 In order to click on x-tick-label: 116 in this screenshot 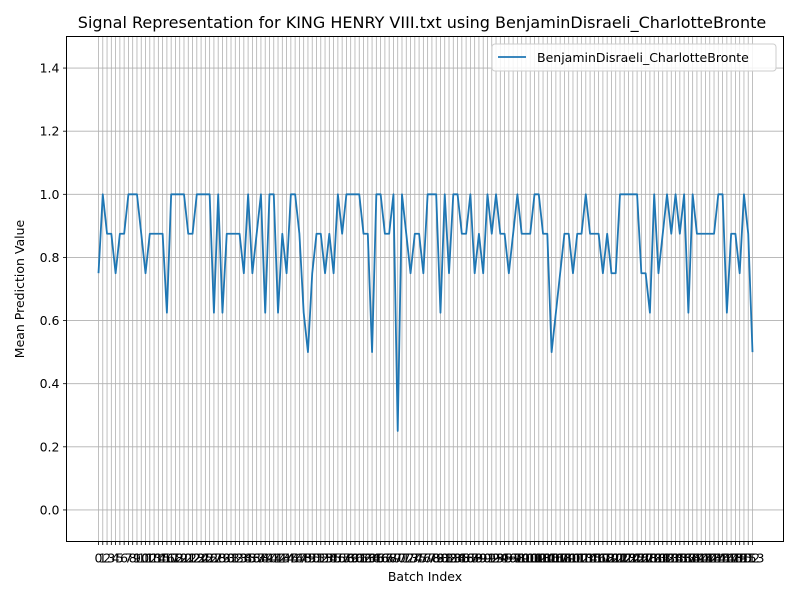, I will do `click(594, 558)`.